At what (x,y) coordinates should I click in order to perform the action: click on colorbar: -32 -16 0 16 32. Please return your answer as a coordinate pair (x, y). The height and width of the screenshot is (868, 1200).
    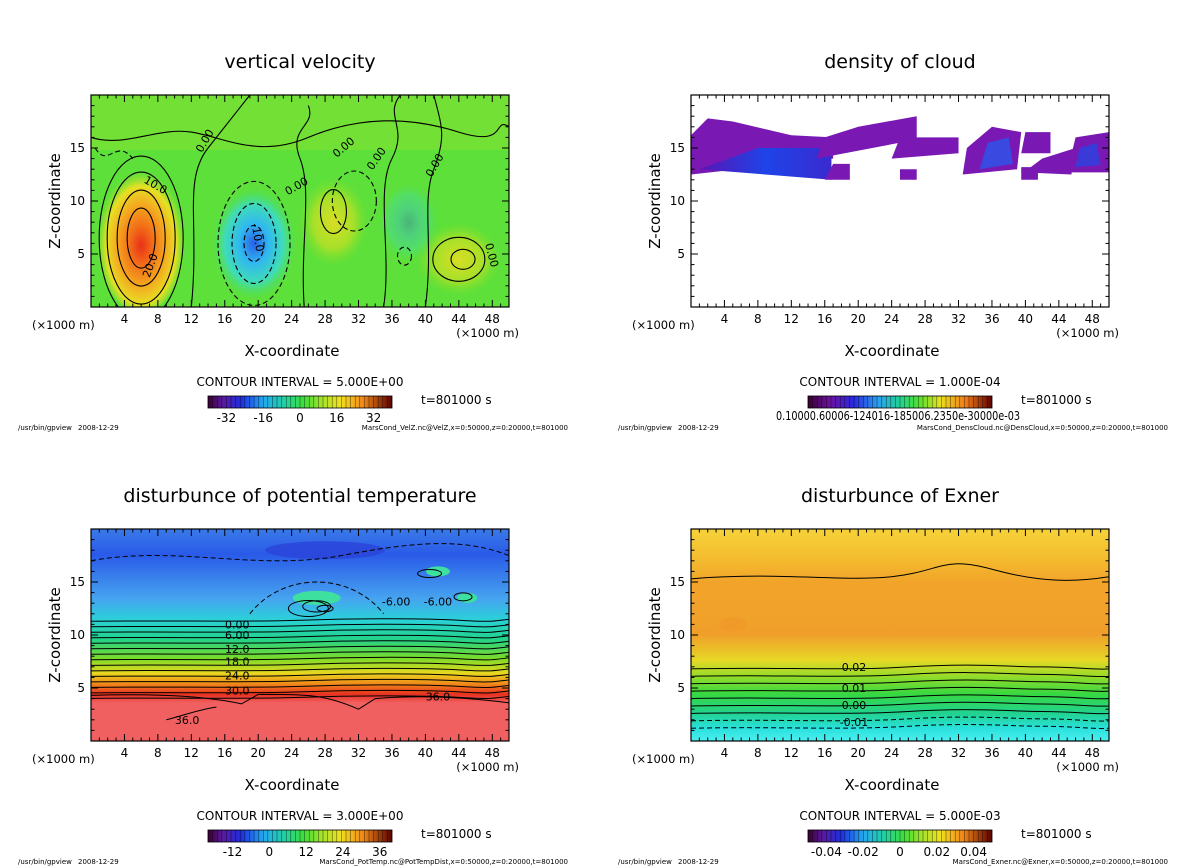
    Looking at the image, I should click on (300, 410).